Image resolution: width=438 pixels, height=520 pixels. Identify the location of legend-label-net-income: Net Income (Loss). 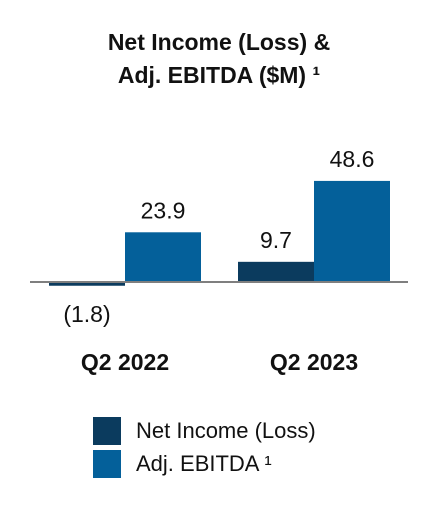
(226, 430).